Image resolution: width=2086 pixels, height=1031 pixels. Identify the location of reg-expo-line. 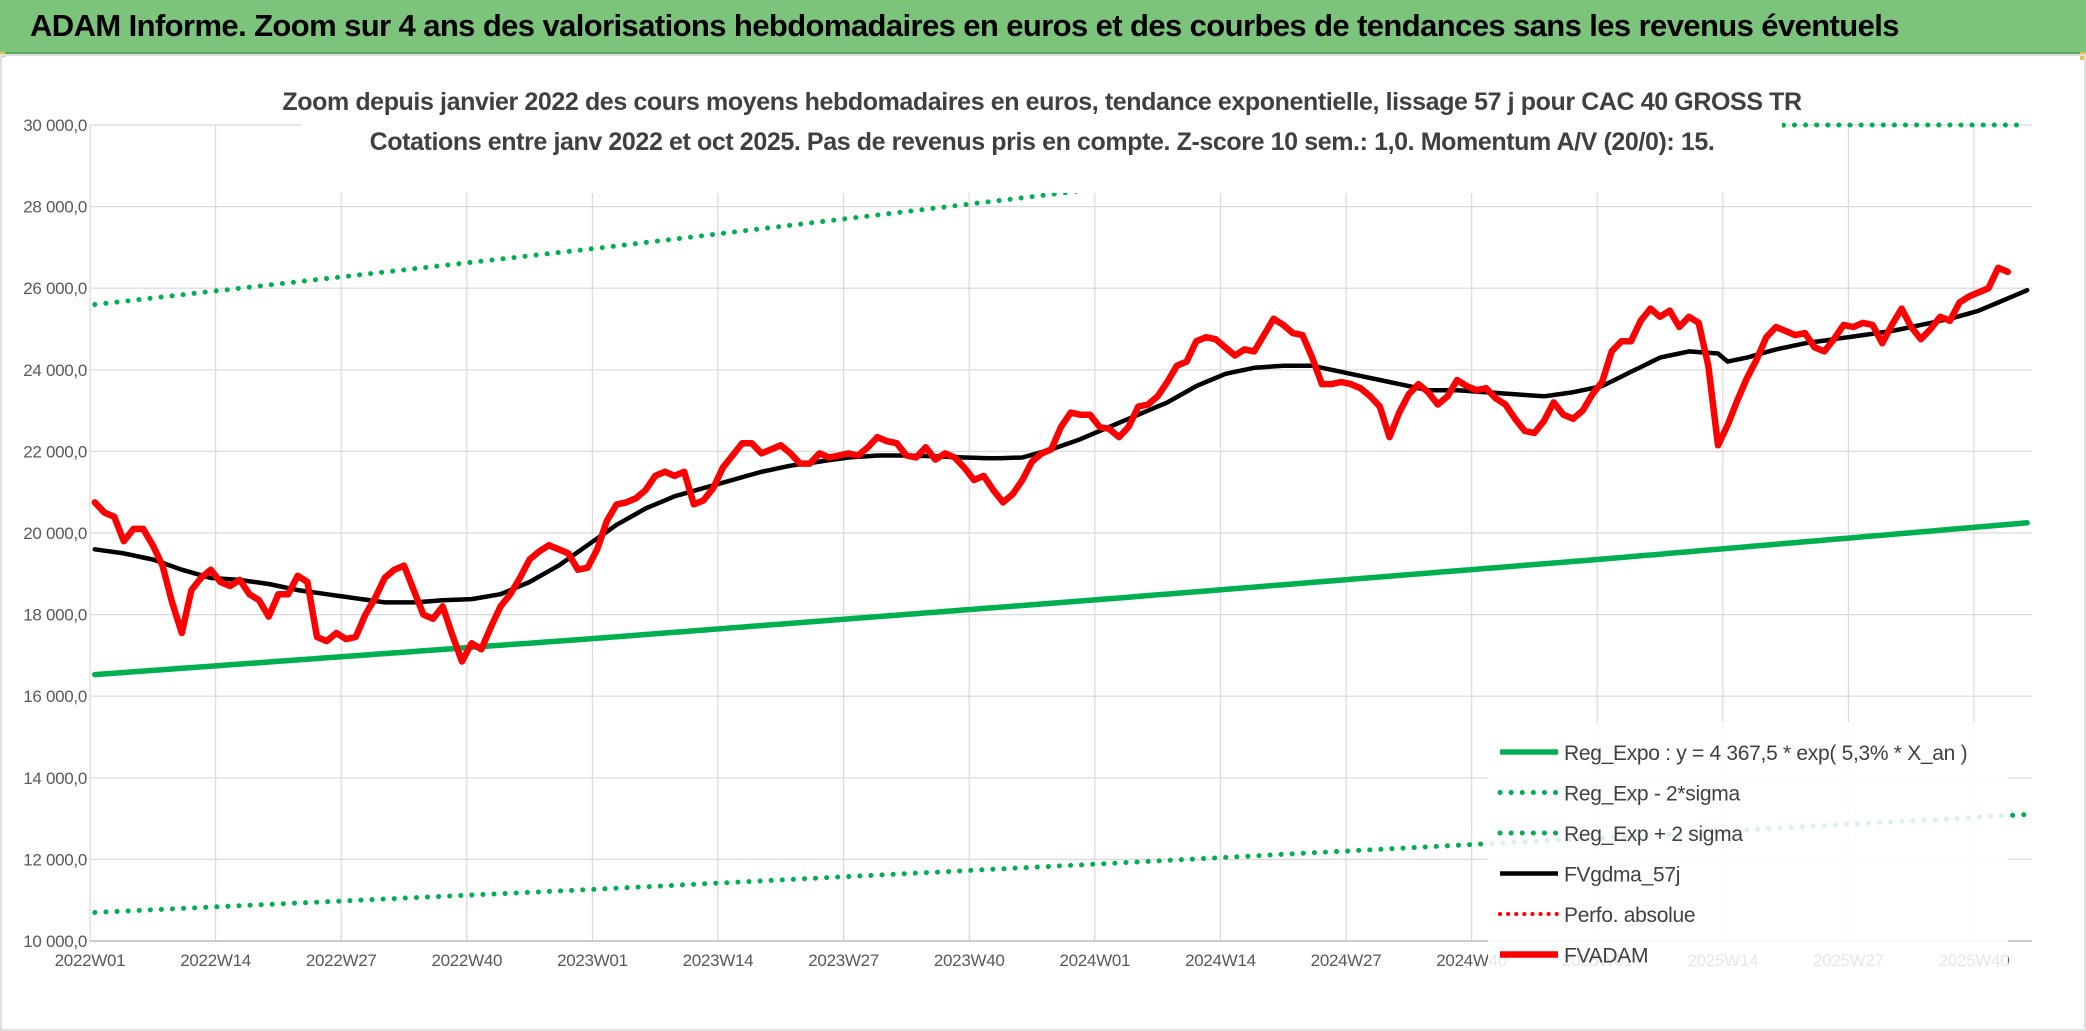
(1061, 599).